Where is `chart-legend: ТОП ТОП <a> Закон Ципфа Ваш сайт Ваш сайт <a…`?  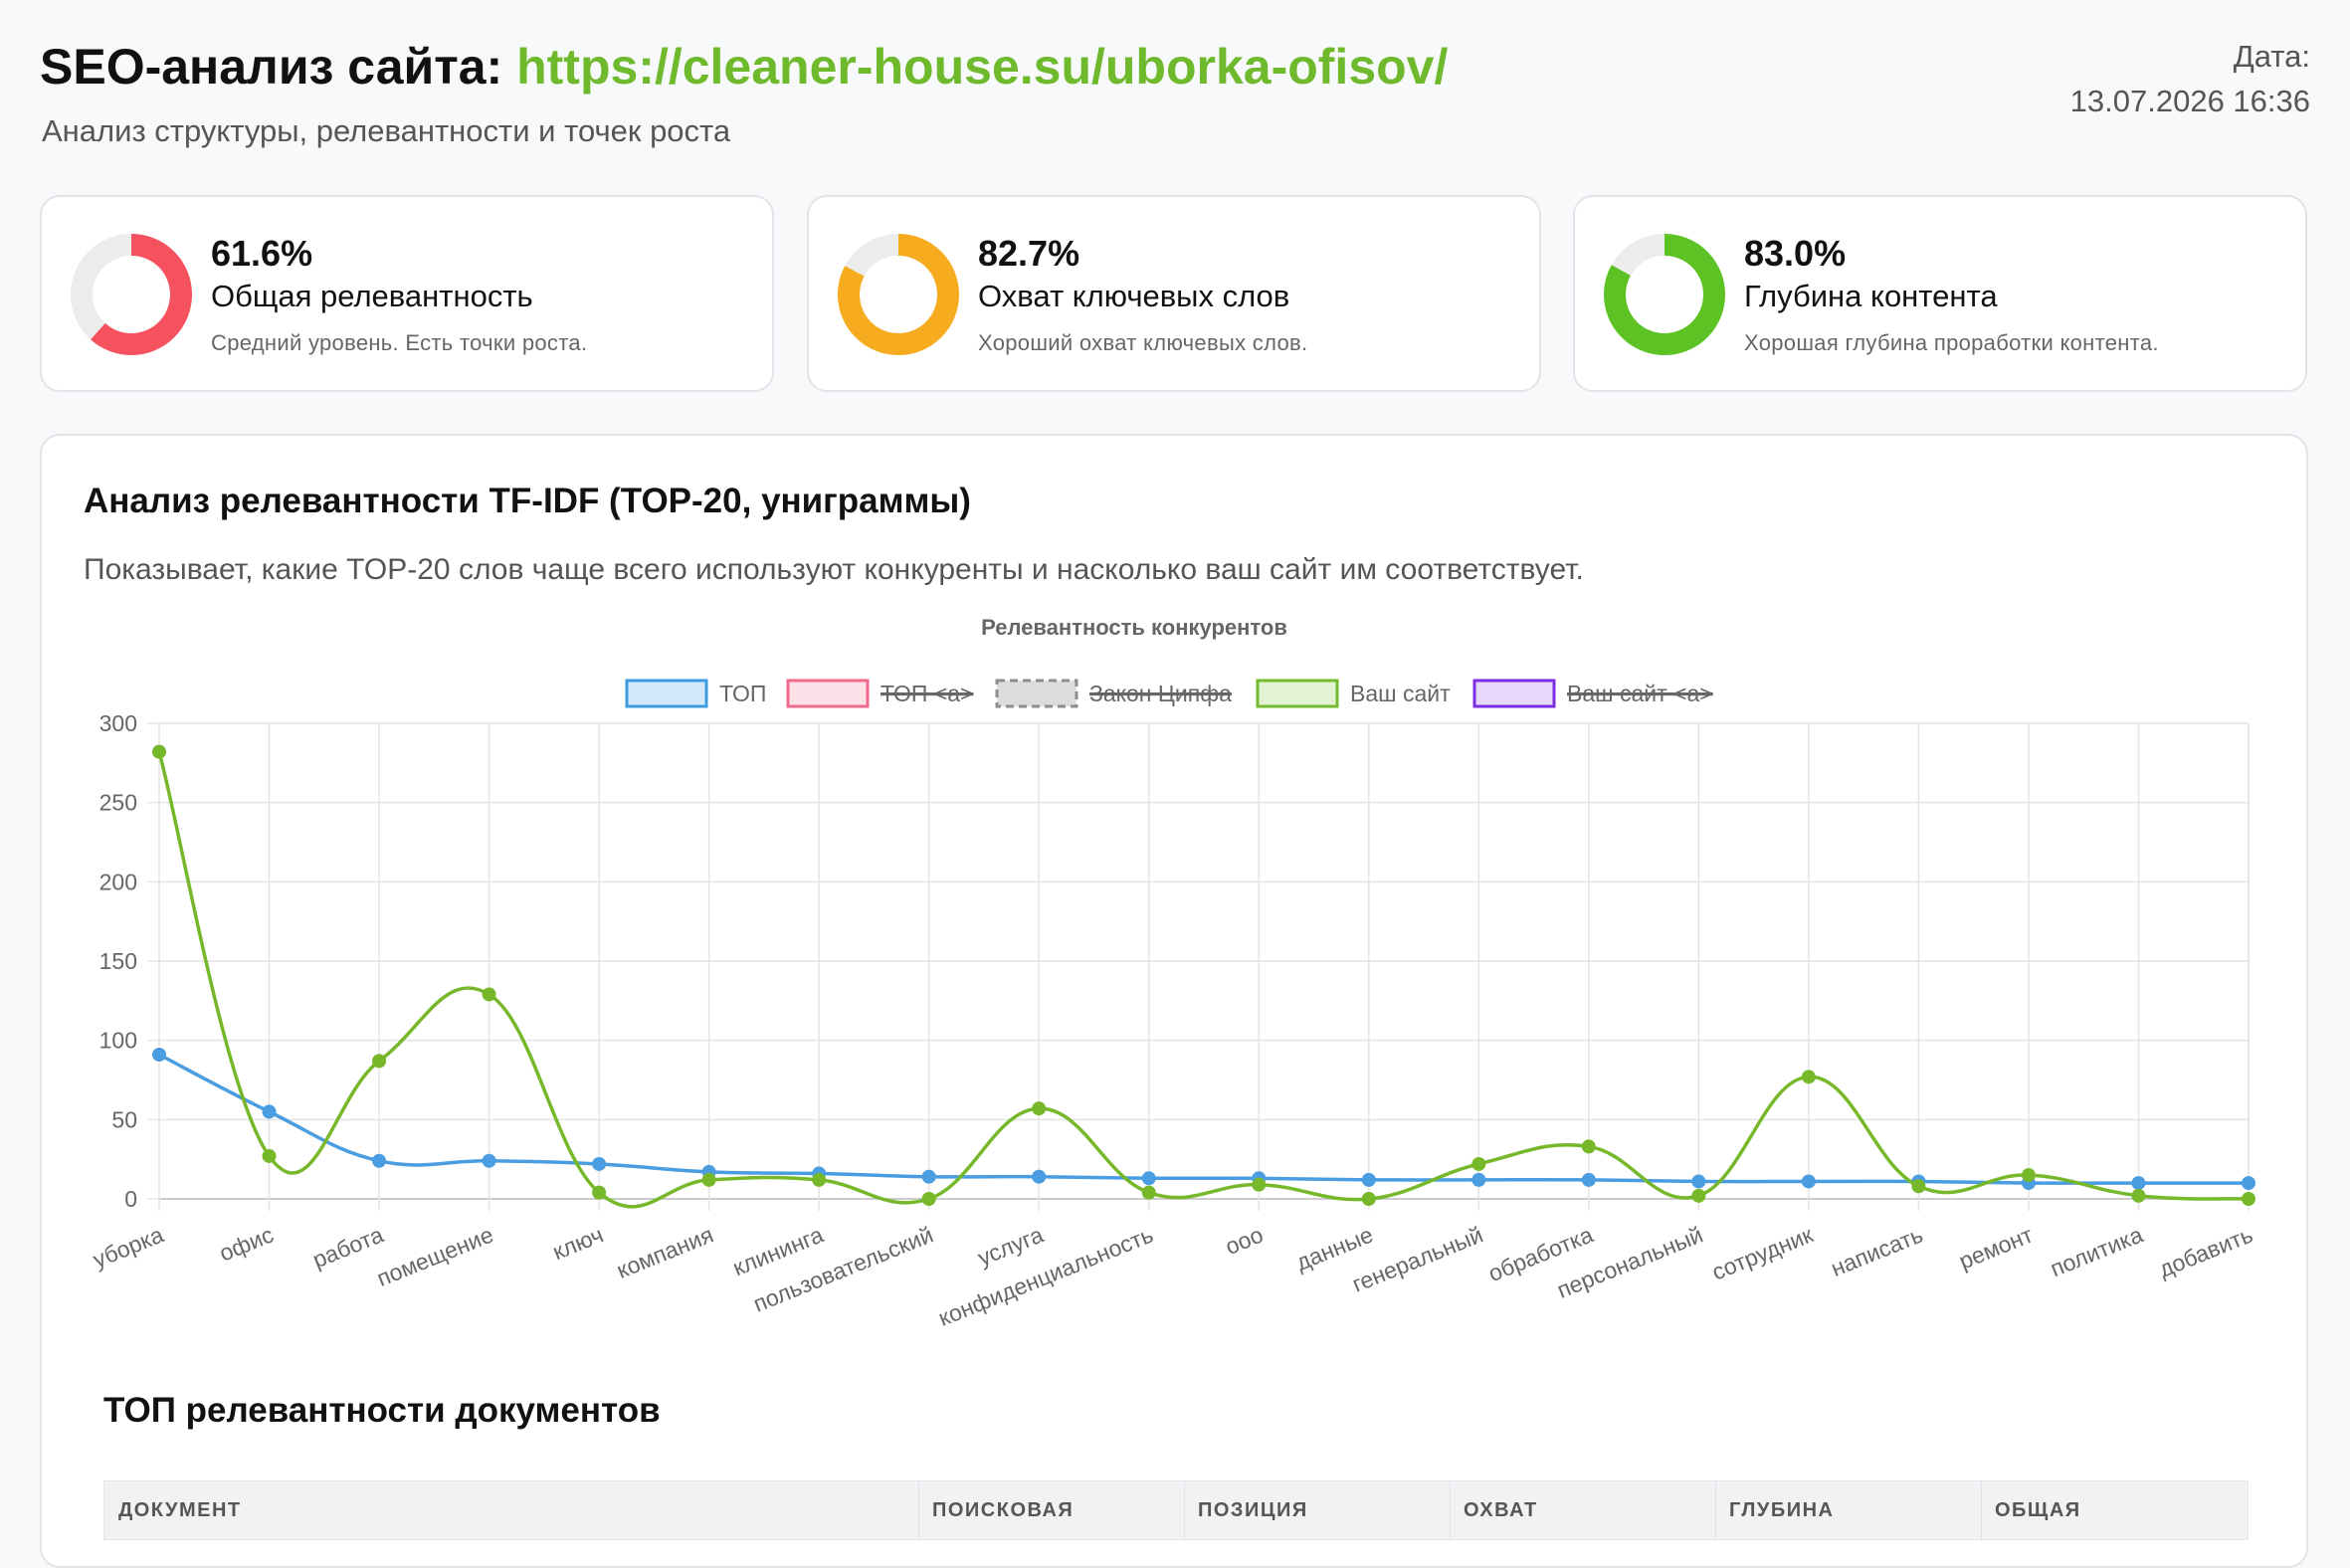 chart-legend: ТОП ТОП <a> Закон Ципфа Ваш сайт Ваш сайт <a… is located at coordinates (1169, 693).